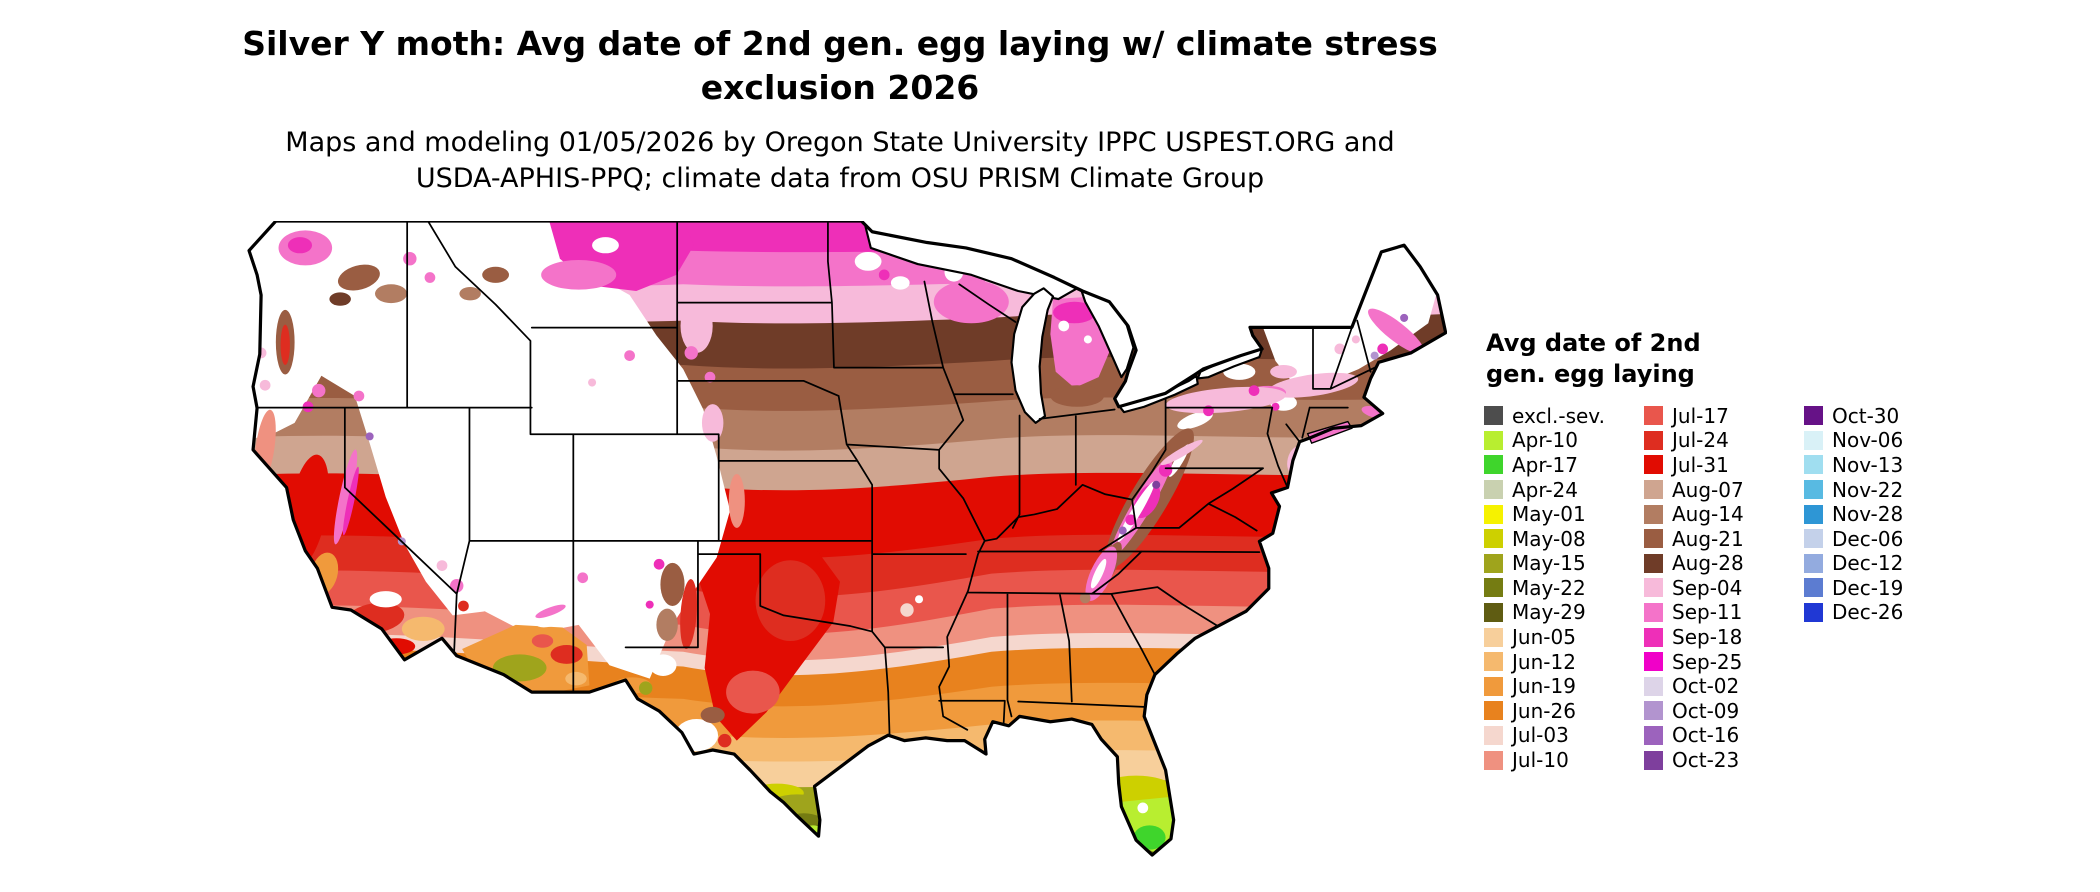  I want to click on legend-item: Aug-14, so click(1718, 514).